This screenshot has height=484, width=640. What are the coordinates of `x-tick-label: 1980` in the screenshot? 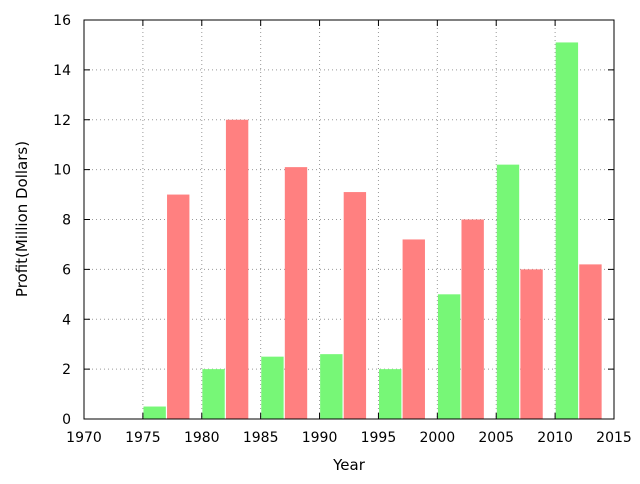 It's located at (202, 438).